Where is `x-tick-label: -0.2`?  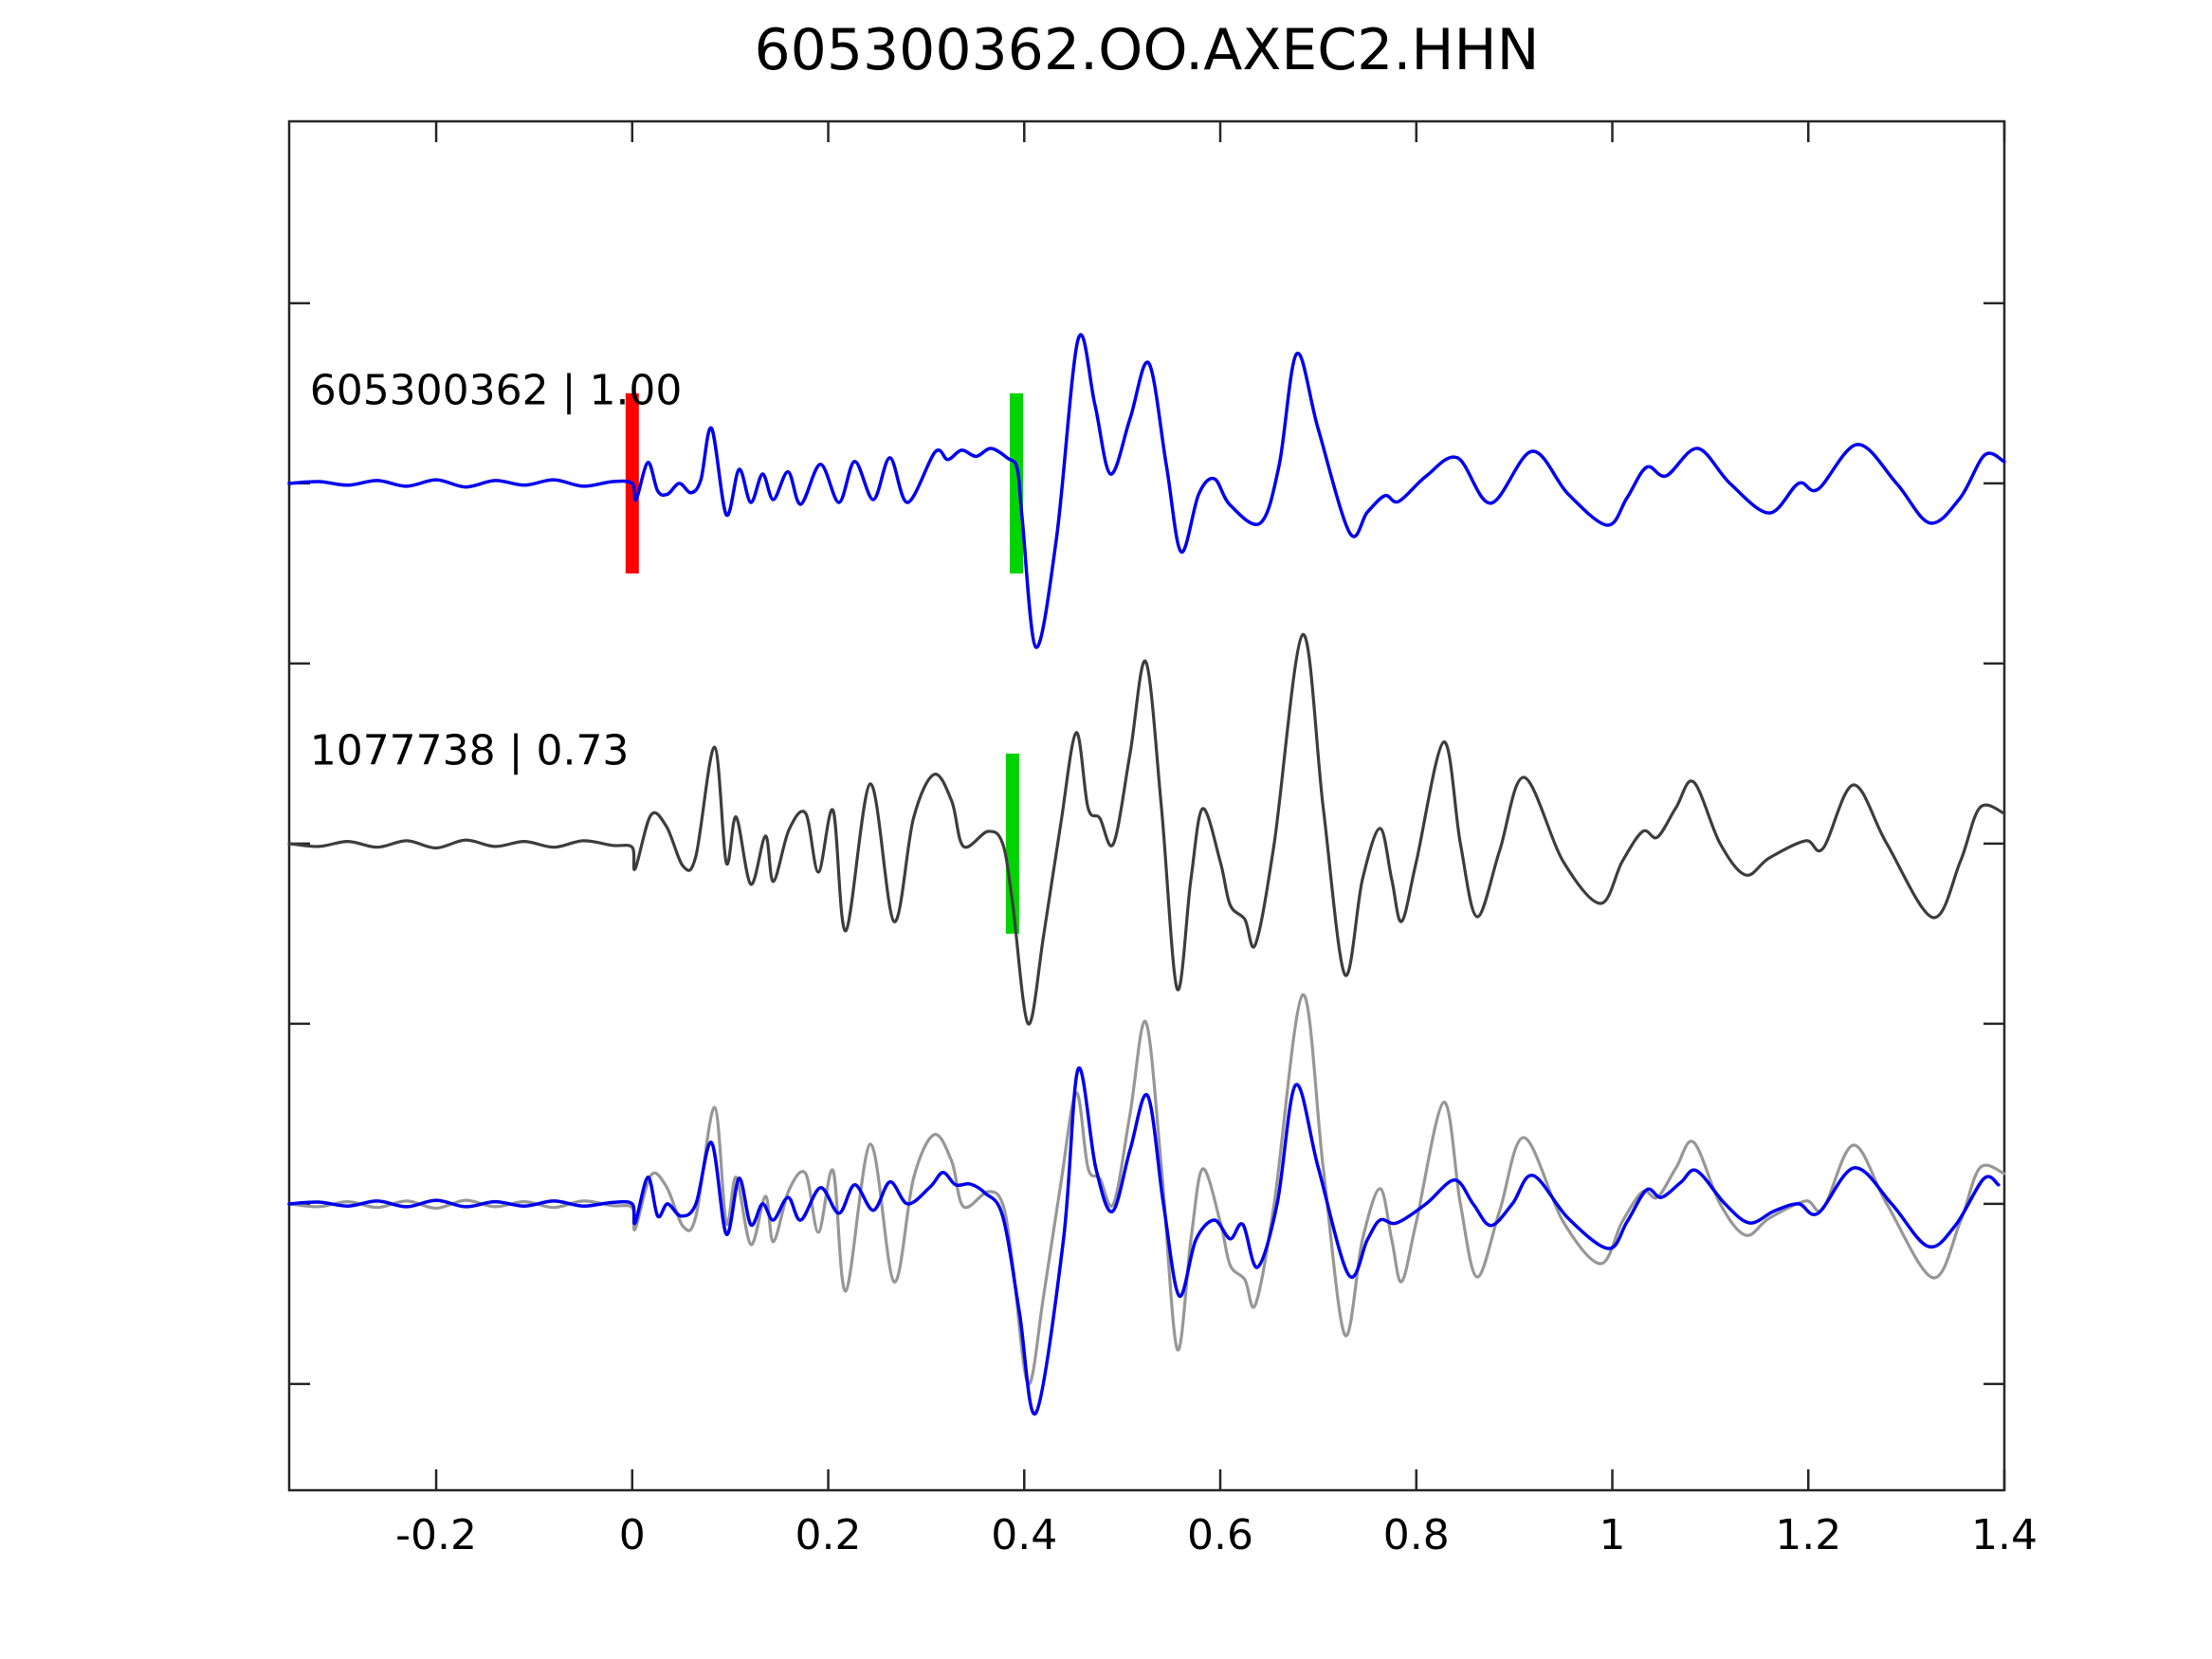
x-tick-label: -0.2 is located at coordinates (436, 1535).